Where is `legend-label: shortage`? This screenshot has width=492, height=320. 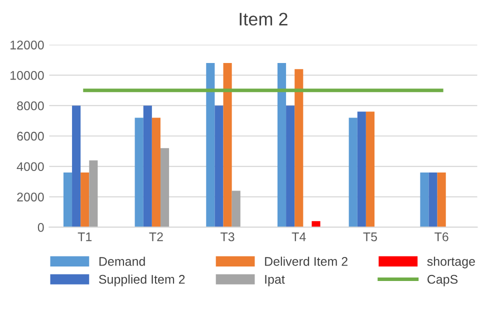
legend-label: shortage is located at coordinates (451, 262).